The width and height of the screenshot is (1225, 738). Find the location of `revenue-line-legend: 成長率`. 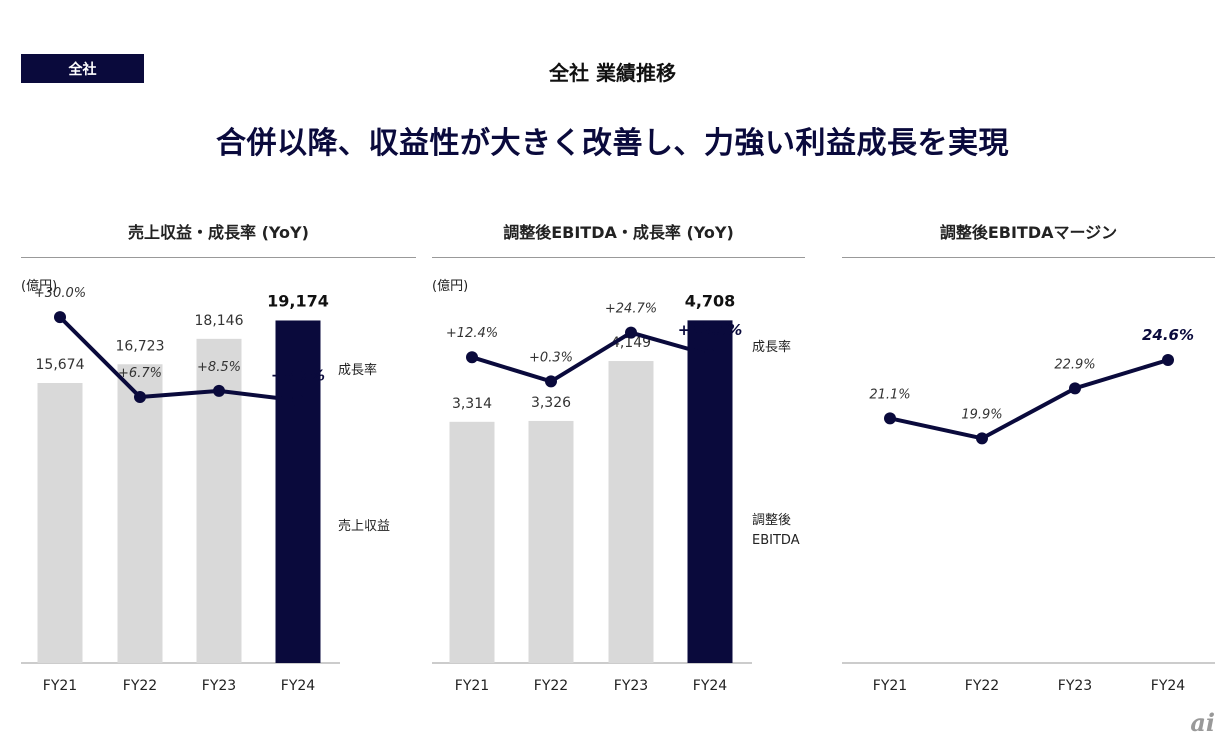

revenue-line-legend: 成長率 is located at coordinates (357, 370).